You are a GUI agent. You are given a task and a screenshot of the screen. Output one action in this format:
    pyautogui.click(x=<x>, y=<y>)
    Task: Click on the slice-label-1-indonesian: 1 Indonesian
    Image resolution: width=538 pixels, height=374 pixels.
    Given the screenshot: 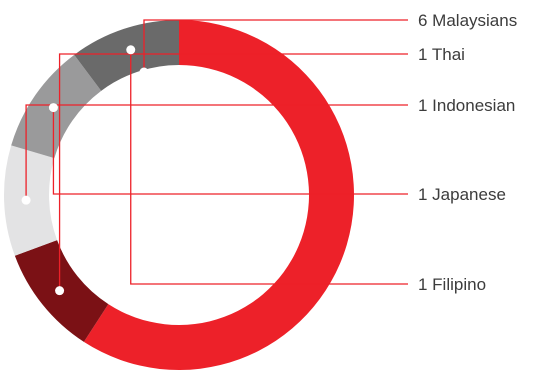 What is the action you would take?
    pyautogui.click(x=466, y=105)
    